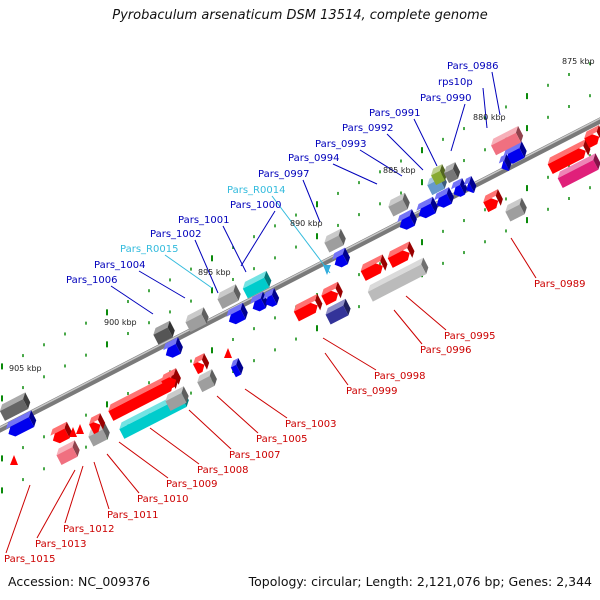  What do you see at coordinates (489, 117) in the screenshot?
I see `scale-label: 880 kbp` at bounding box center [489, 117].